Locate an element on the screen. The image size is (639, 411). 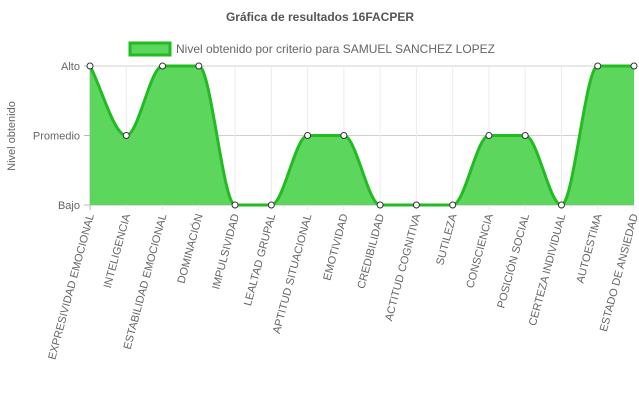
x-tick-label: POSICIÓN SOCIAL is located at coordinates (513, 260).